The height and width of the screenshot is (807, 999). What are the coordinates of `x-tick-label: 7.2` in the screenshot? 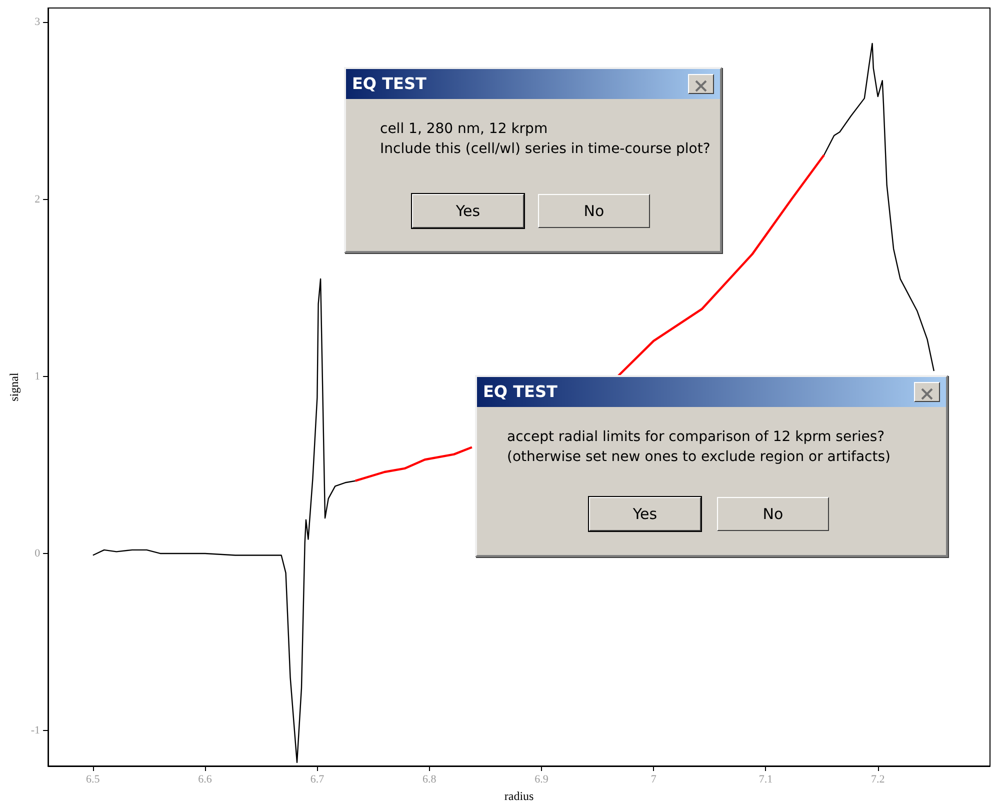 It's located at (877, 780).